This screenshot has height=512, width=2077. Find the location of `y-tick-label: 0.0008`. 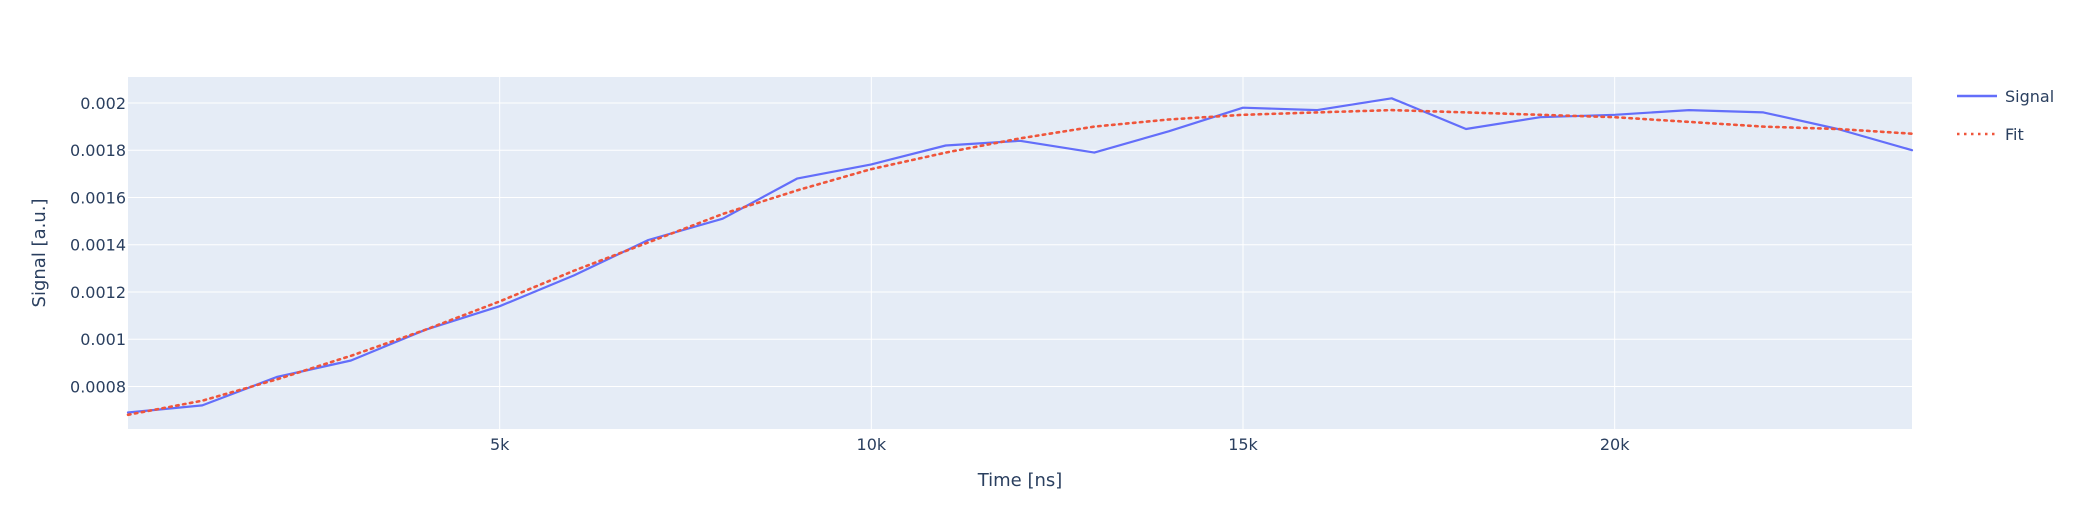

y-tick-label: 0.0008 is located at coordinates (98, 386).